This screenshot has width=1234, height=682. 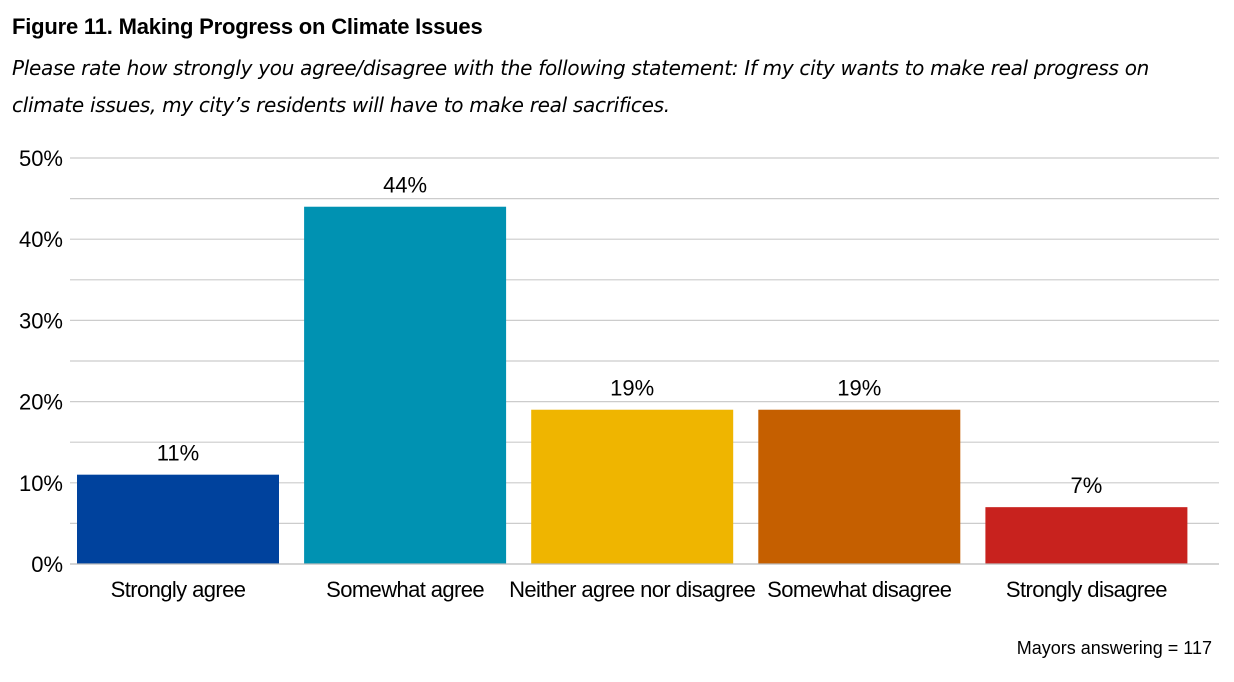 What do you see at coordinates (405, 589) in the screenshot?
I see `x-tick-label: Somewhat agree` at bounding box center [405, 589].